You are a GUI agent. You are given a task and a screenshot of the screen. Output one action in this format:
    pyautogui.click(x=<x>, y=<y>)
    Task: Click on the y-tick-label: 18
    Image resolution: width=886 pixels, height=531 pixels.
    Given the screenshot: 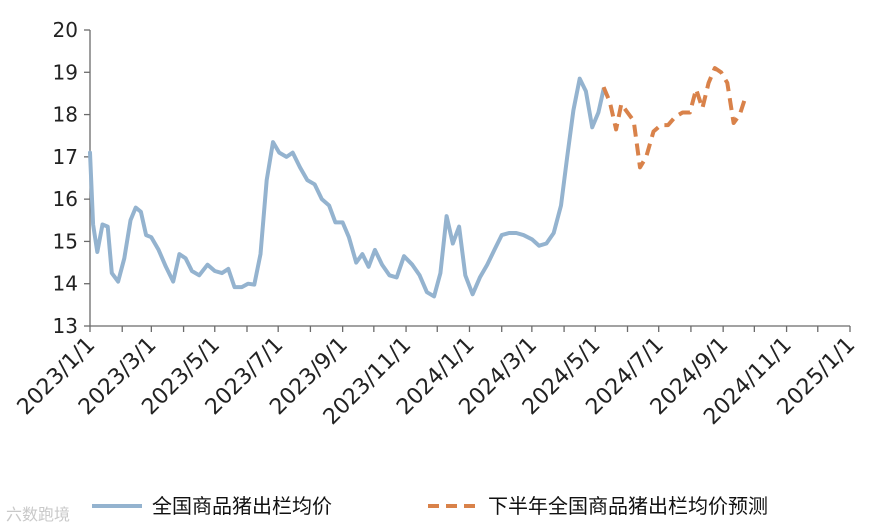 What is the action you would take?
    pyautogui.click(x=65, y=115)
    